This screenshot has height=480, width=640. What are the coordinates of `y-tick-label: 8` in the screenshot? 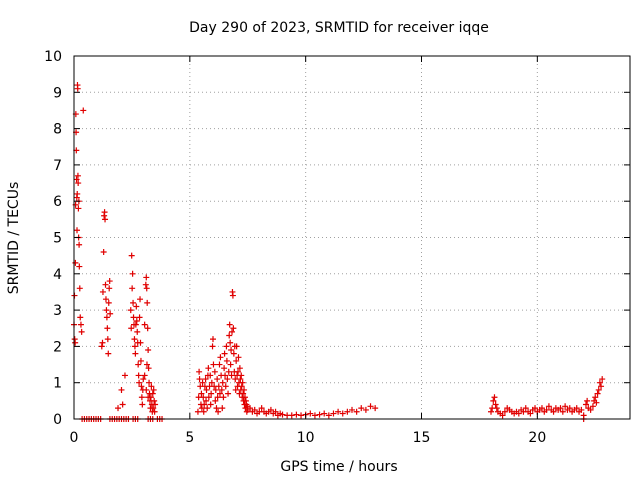 It's located at (57, 130).